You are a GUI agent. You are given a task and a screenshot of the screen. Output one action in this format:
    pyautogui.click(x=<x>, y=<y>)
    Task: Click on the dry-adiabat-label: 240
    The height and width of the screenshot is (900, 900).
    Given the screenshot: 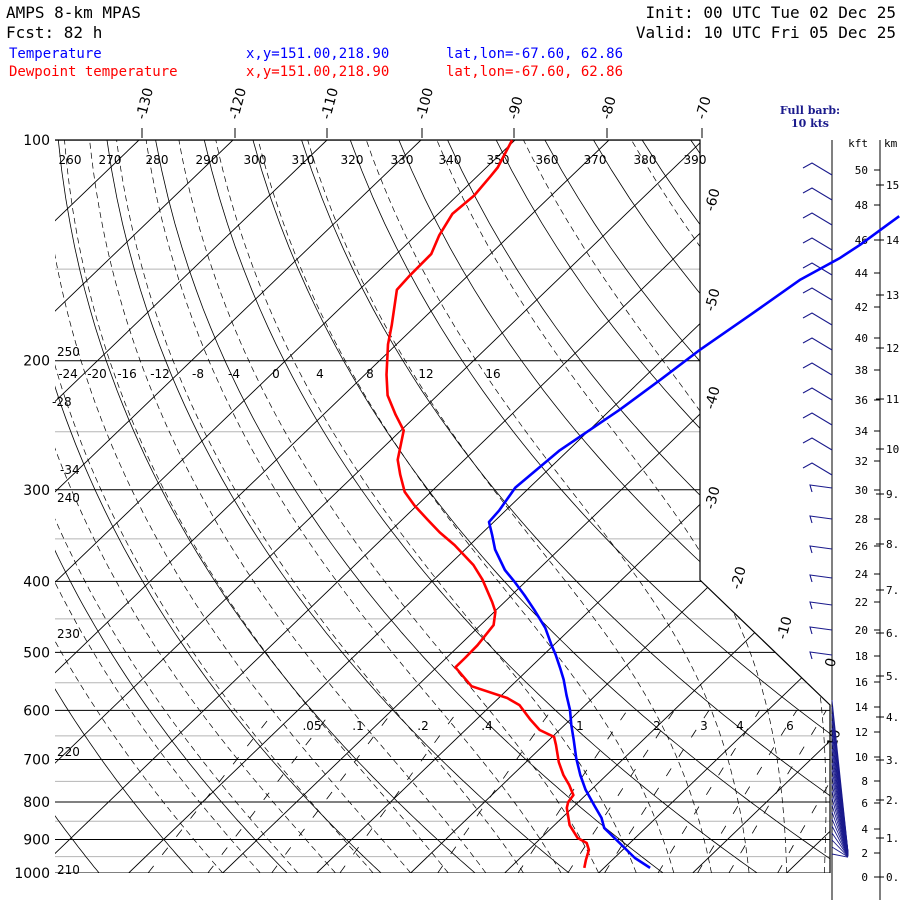 What is the action you would take?
    pyautogui.click(x=68, y=498)
    